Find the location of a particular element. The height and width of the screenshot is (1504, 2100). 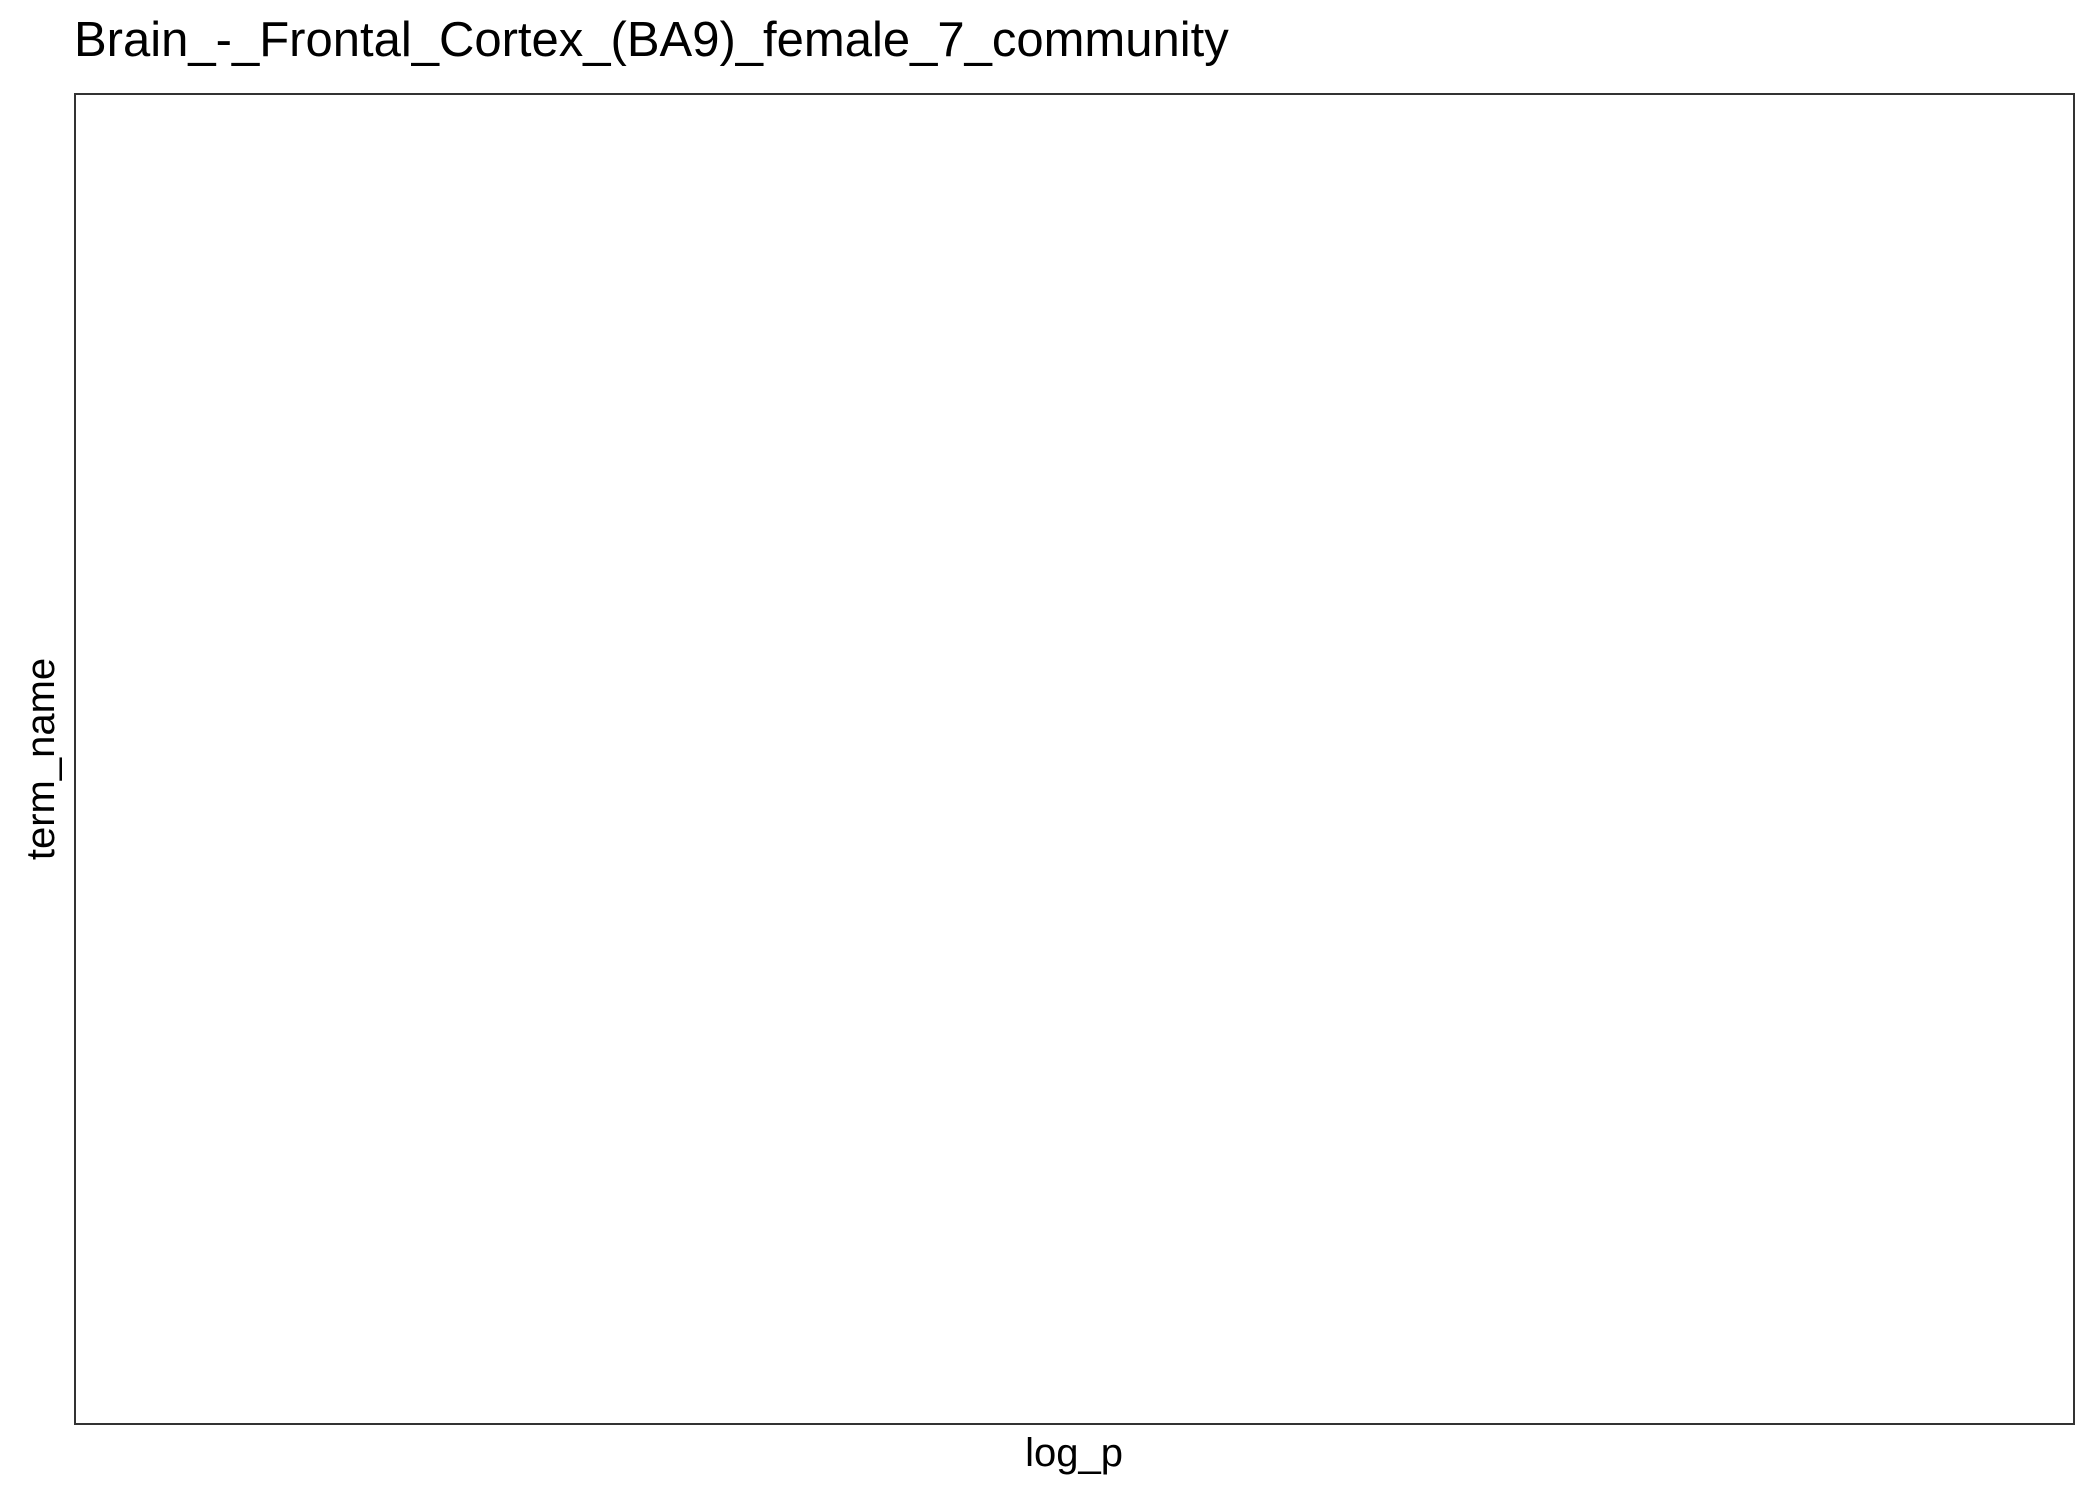

x-axis-label: log_p is located at coordinates (1074, 1453).